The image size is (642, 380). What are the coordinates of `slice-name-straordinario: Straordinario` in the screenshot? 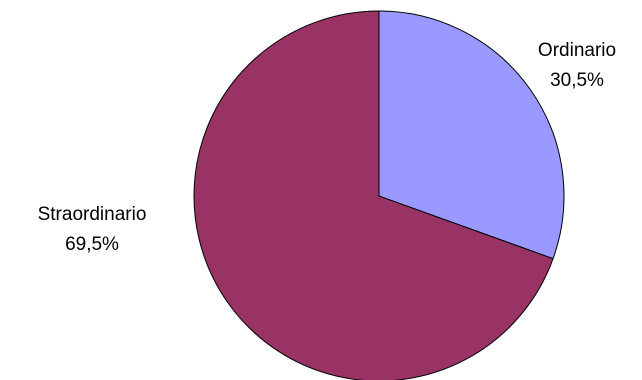 It's located at (92, 214).